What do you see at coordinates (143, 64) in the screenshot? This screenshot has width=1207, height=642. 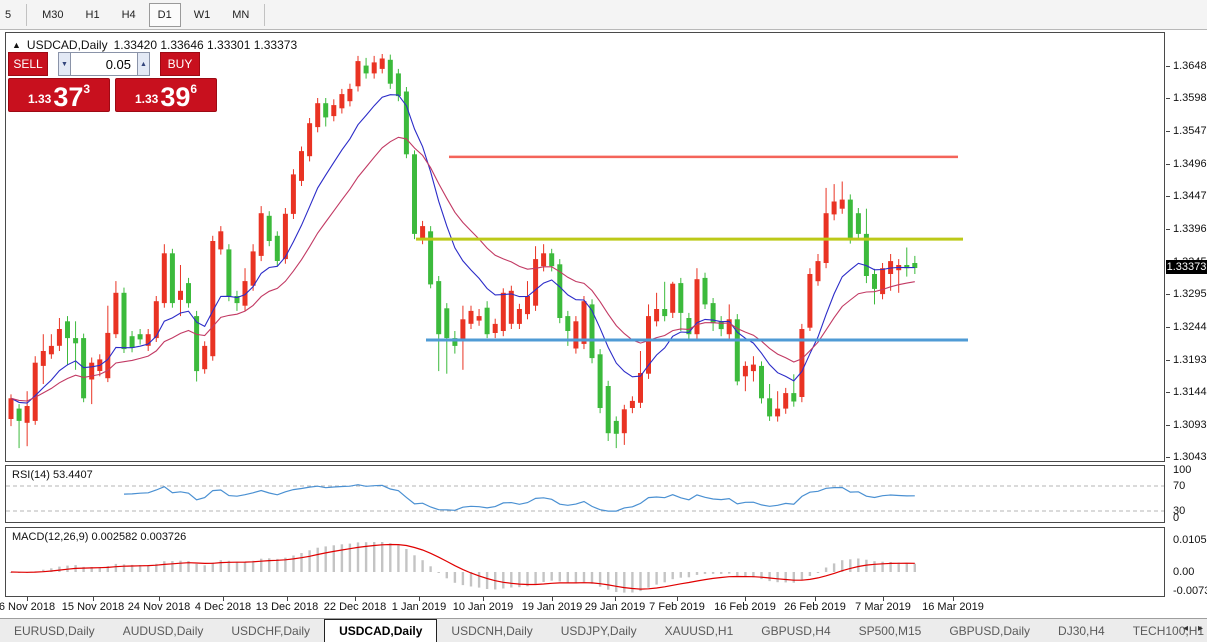 I see `volume-increase-button: ▲` at bounding box center [143, 64].